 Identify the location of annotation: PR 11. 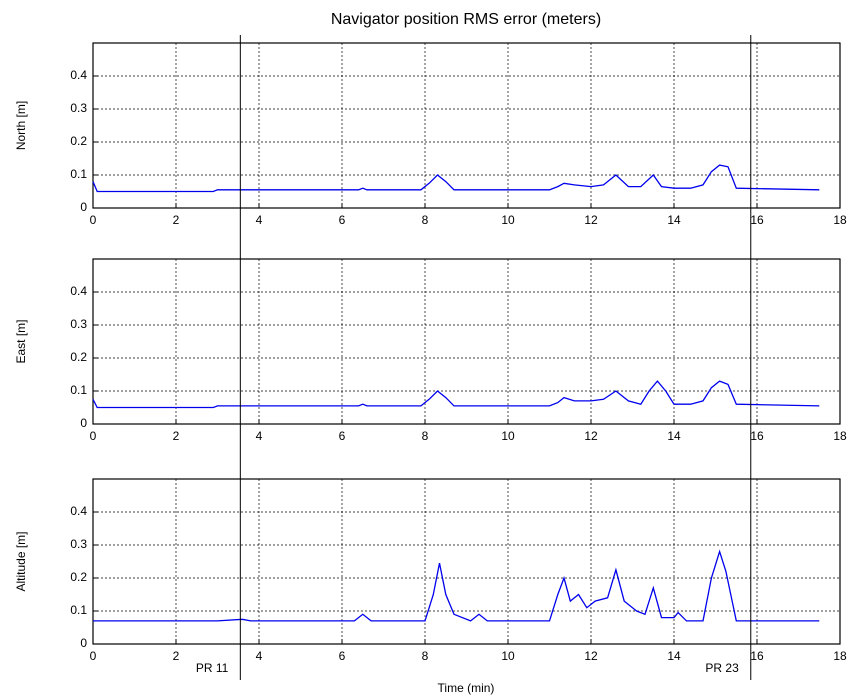
(212, 668).